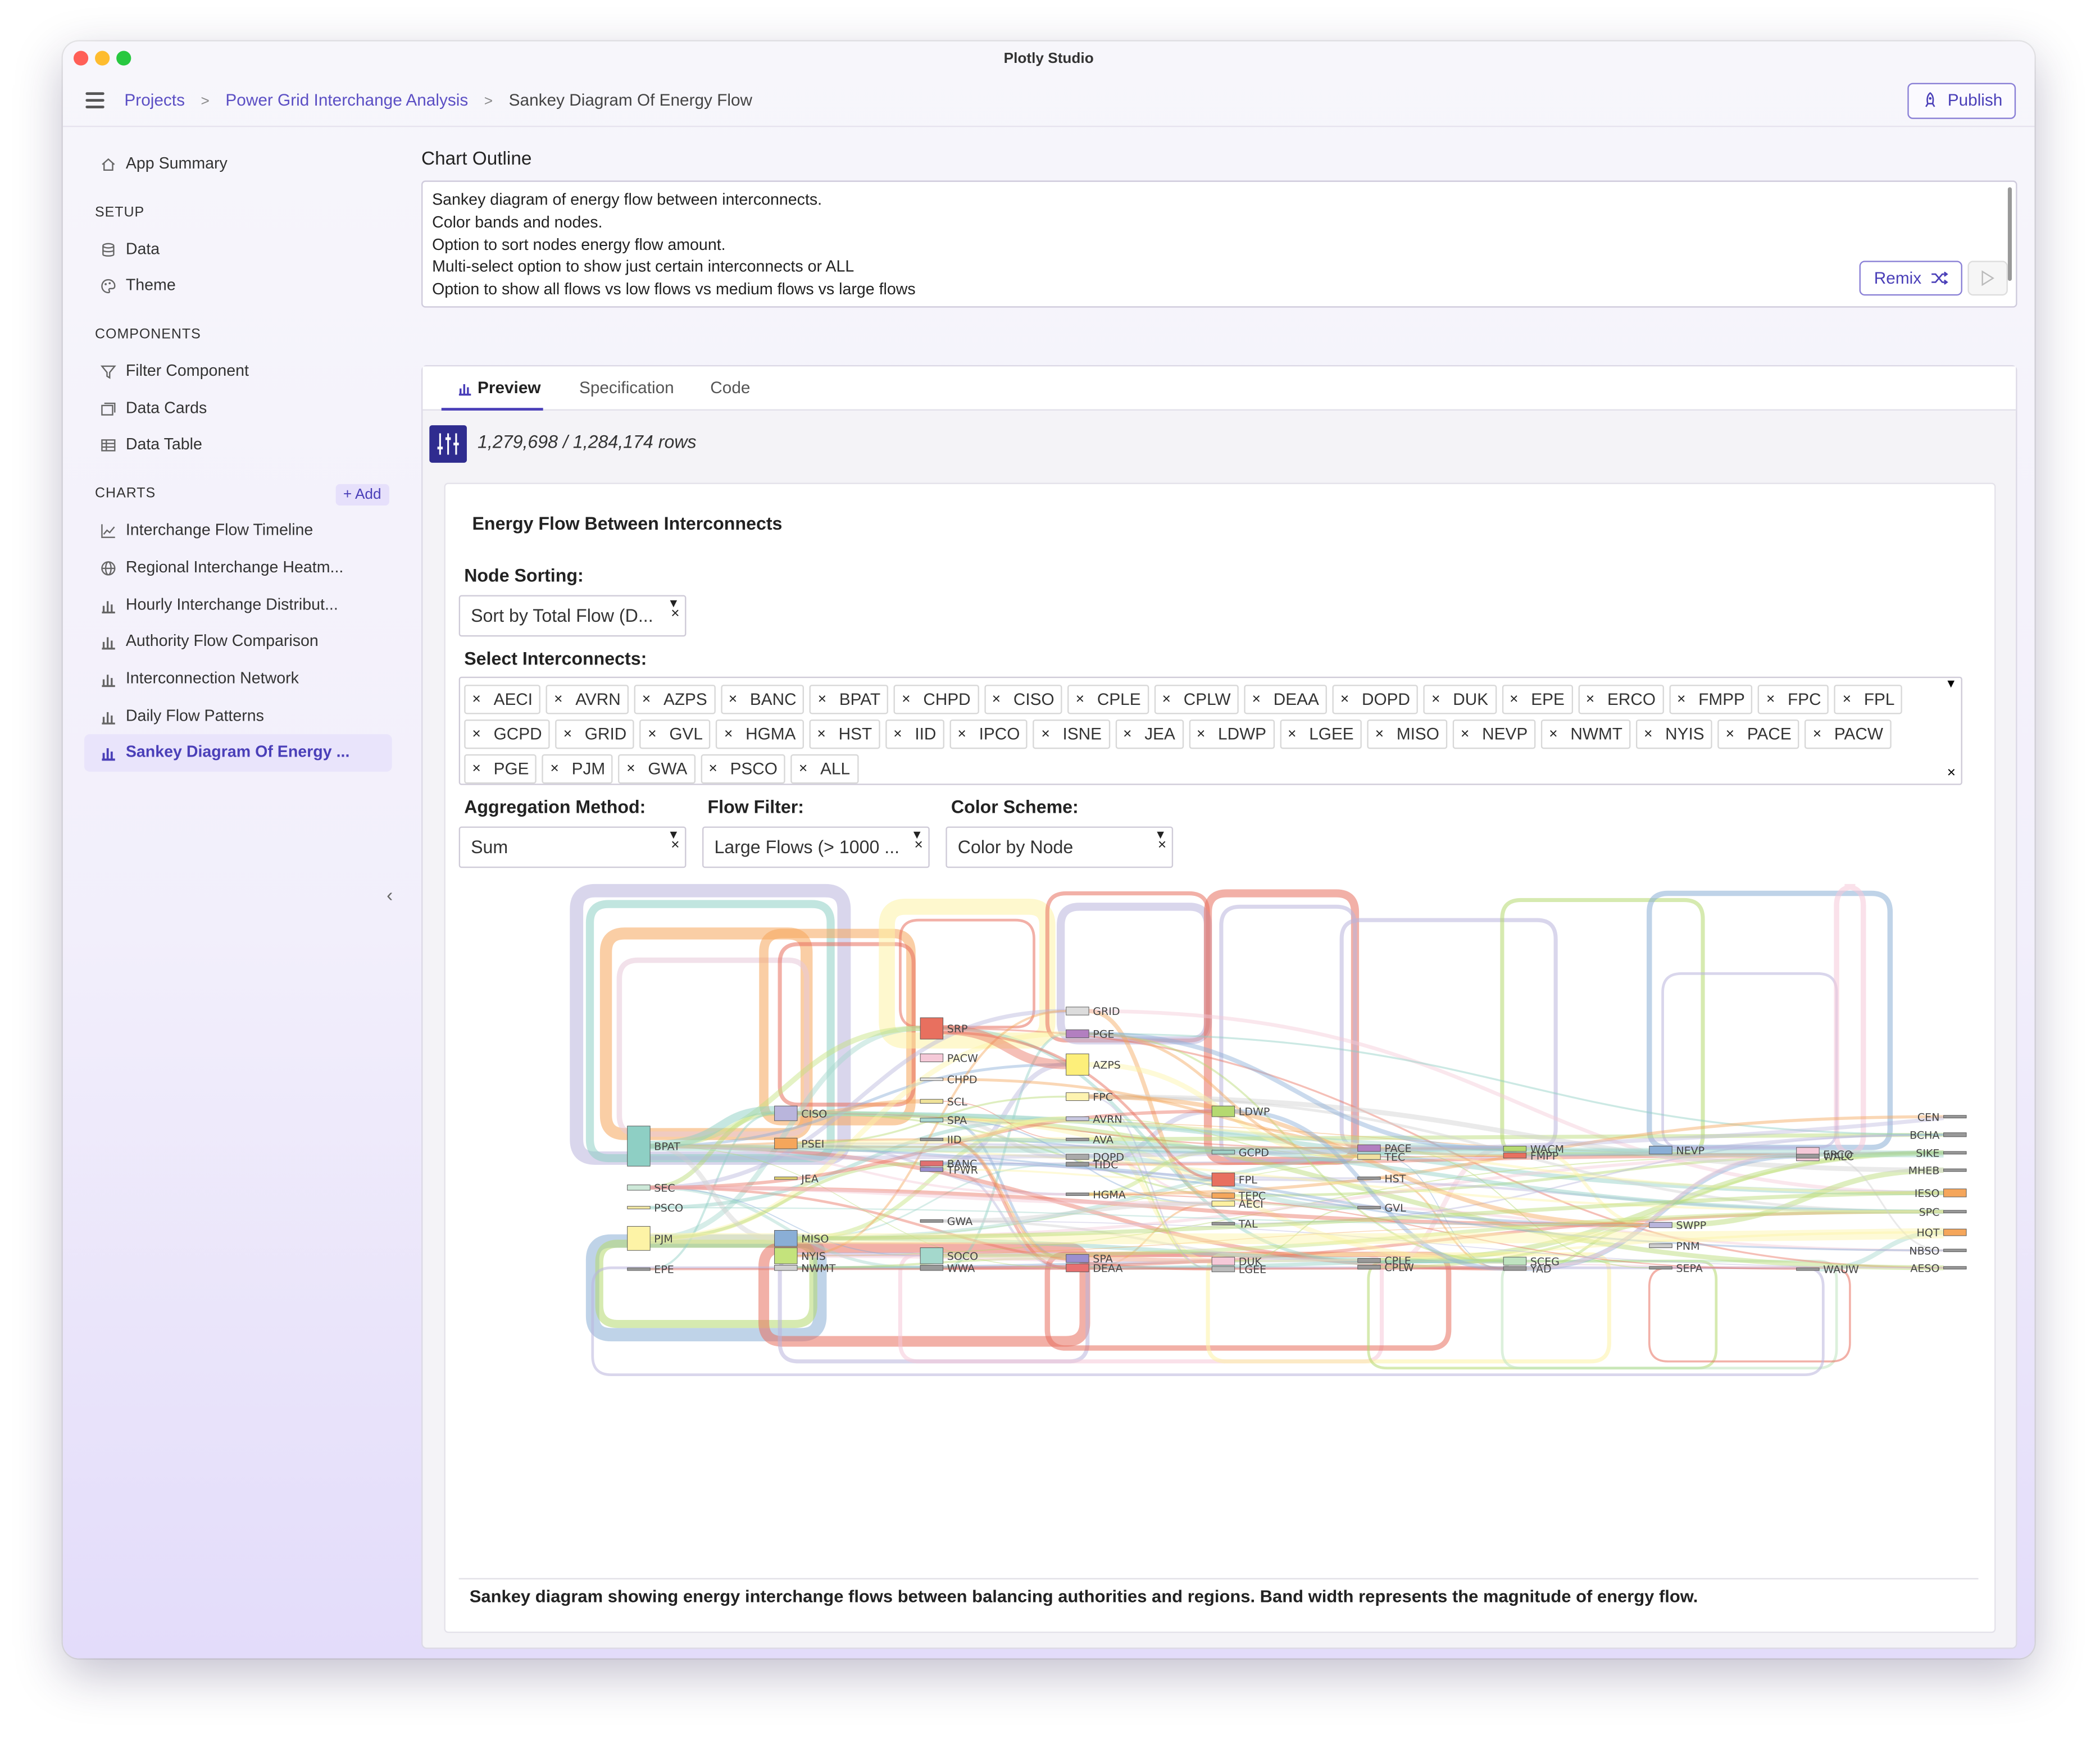 Image resolution: width=2100 pixels, height=1744 pixels. Describe the element at coordinates (1460, 699) in the screenshot. I see `interconnect-chip: × DUK` at that location.